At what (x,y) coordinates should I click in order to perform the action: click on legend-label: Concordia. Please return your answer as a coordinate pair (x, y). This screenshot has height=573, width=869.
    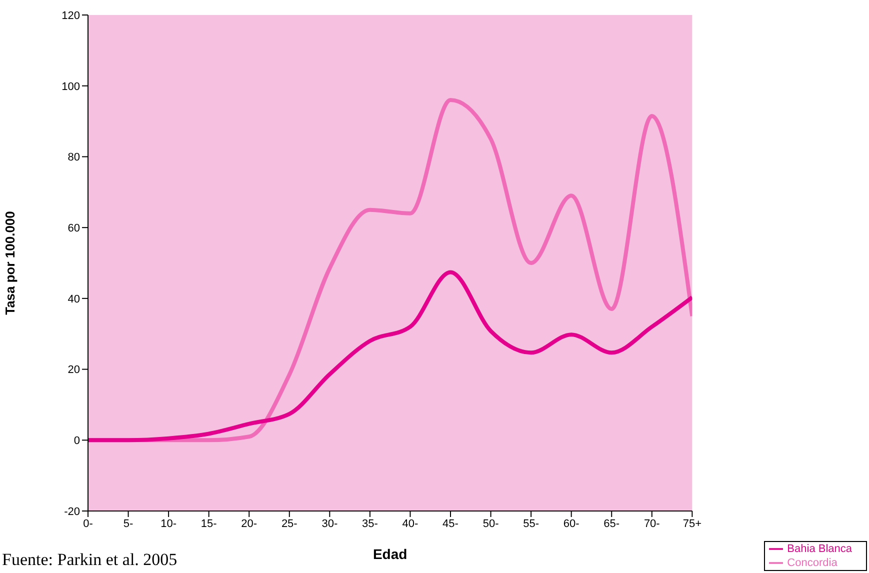
    Looking at the image, I should click on (812, 562).